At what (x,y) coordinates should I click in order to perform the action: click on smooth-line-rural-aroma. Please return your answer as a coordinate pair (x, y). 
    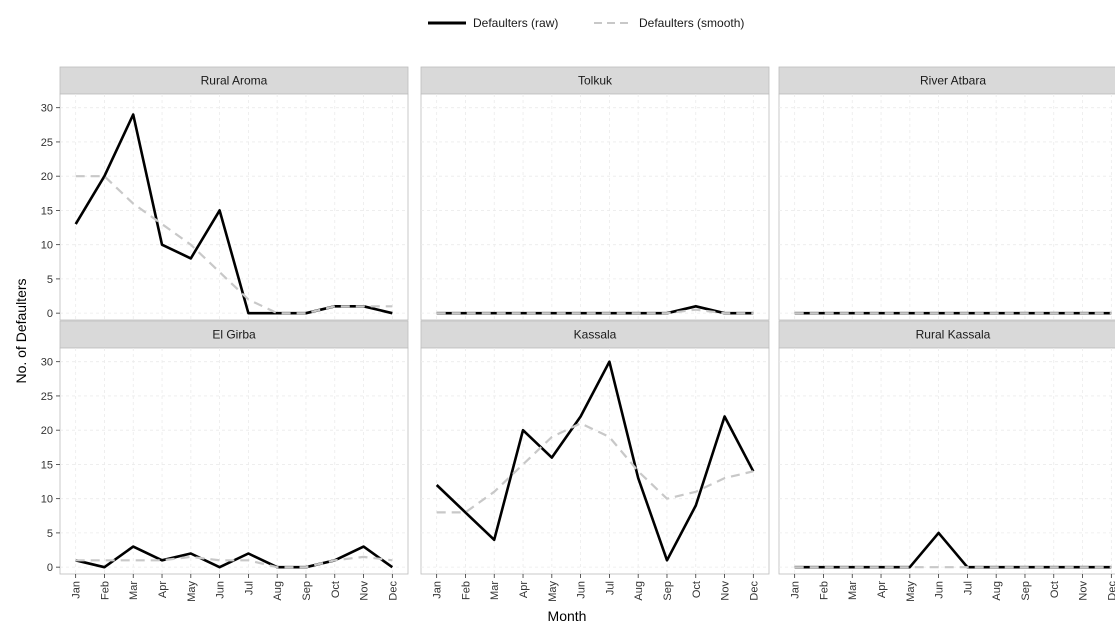
    Looking at the image, I should click on (234, 245).